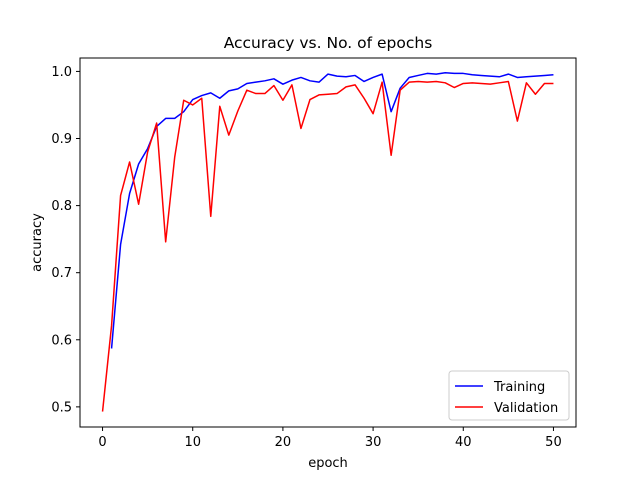 This screenshot has width=640, height=480. I want to click on x-tick-label: 10, so click(192, 442).